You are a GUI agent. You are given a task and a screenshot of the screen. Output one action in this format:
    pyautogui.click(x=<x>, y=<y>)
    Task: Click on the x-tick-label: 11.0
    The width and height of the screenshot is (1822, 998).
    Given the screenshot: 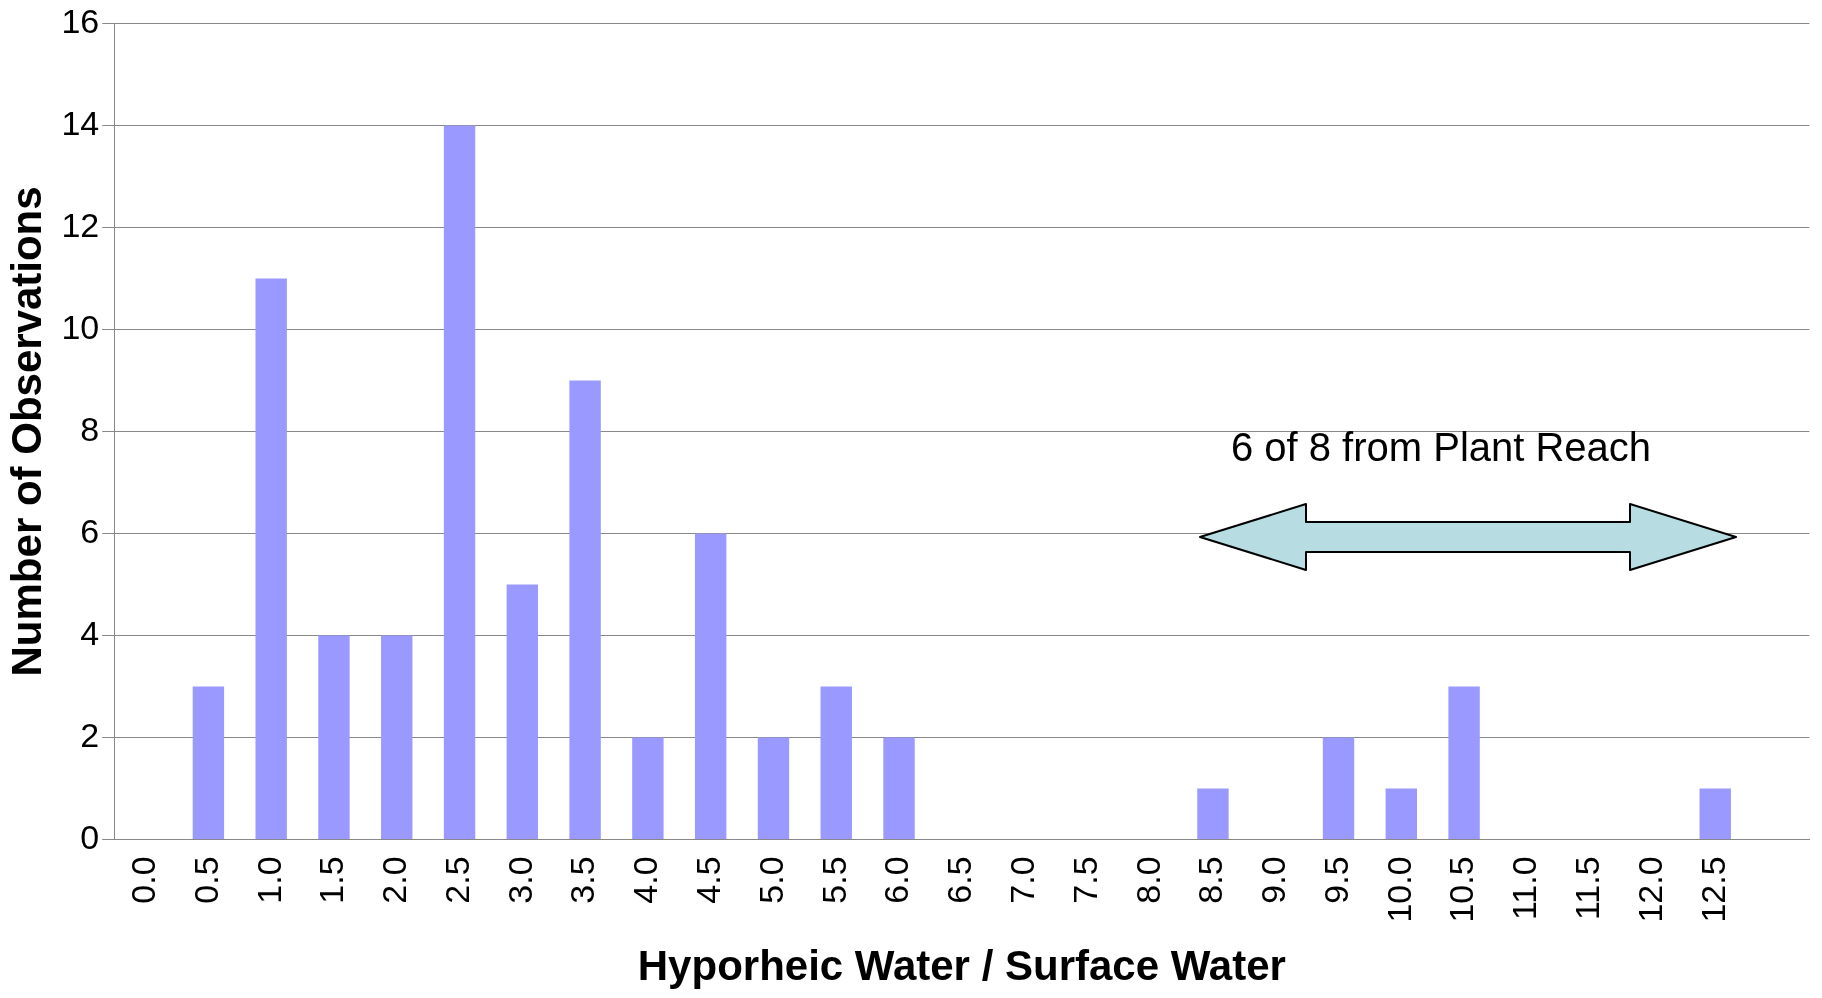 What is the action you would take?
    pyautogui.click(x=1524, y=888)
    